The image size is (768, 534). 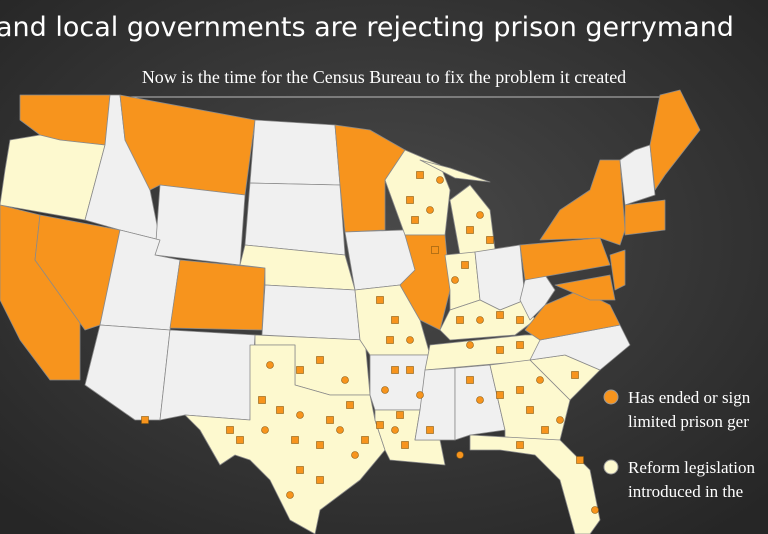 What do you see at coordinates (688, 421) in the screenshot?
I see `legend-label: limited prison ger` at bounding box center [688, 421].